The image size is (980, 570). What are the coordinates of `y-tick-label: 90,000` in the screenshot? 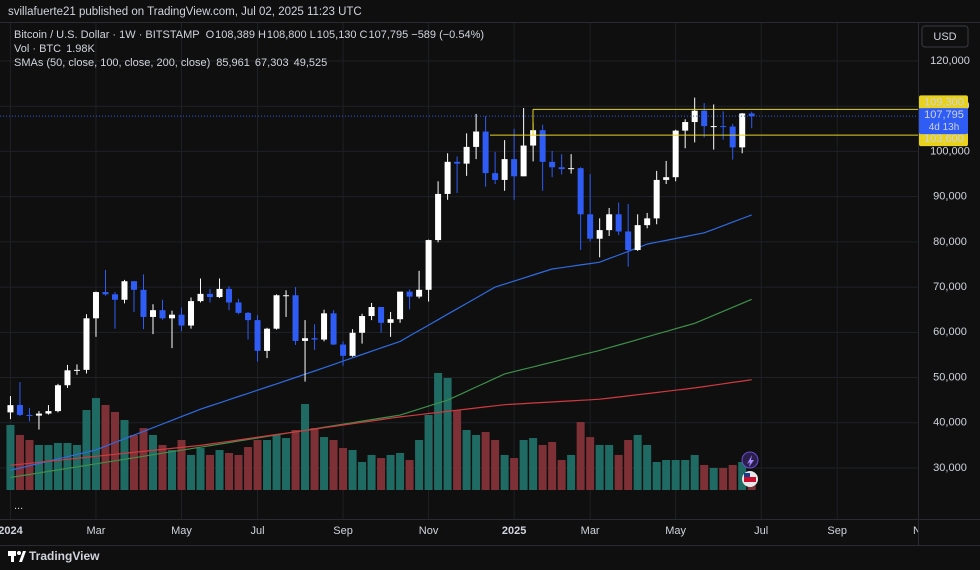 It's located at (950, 197).